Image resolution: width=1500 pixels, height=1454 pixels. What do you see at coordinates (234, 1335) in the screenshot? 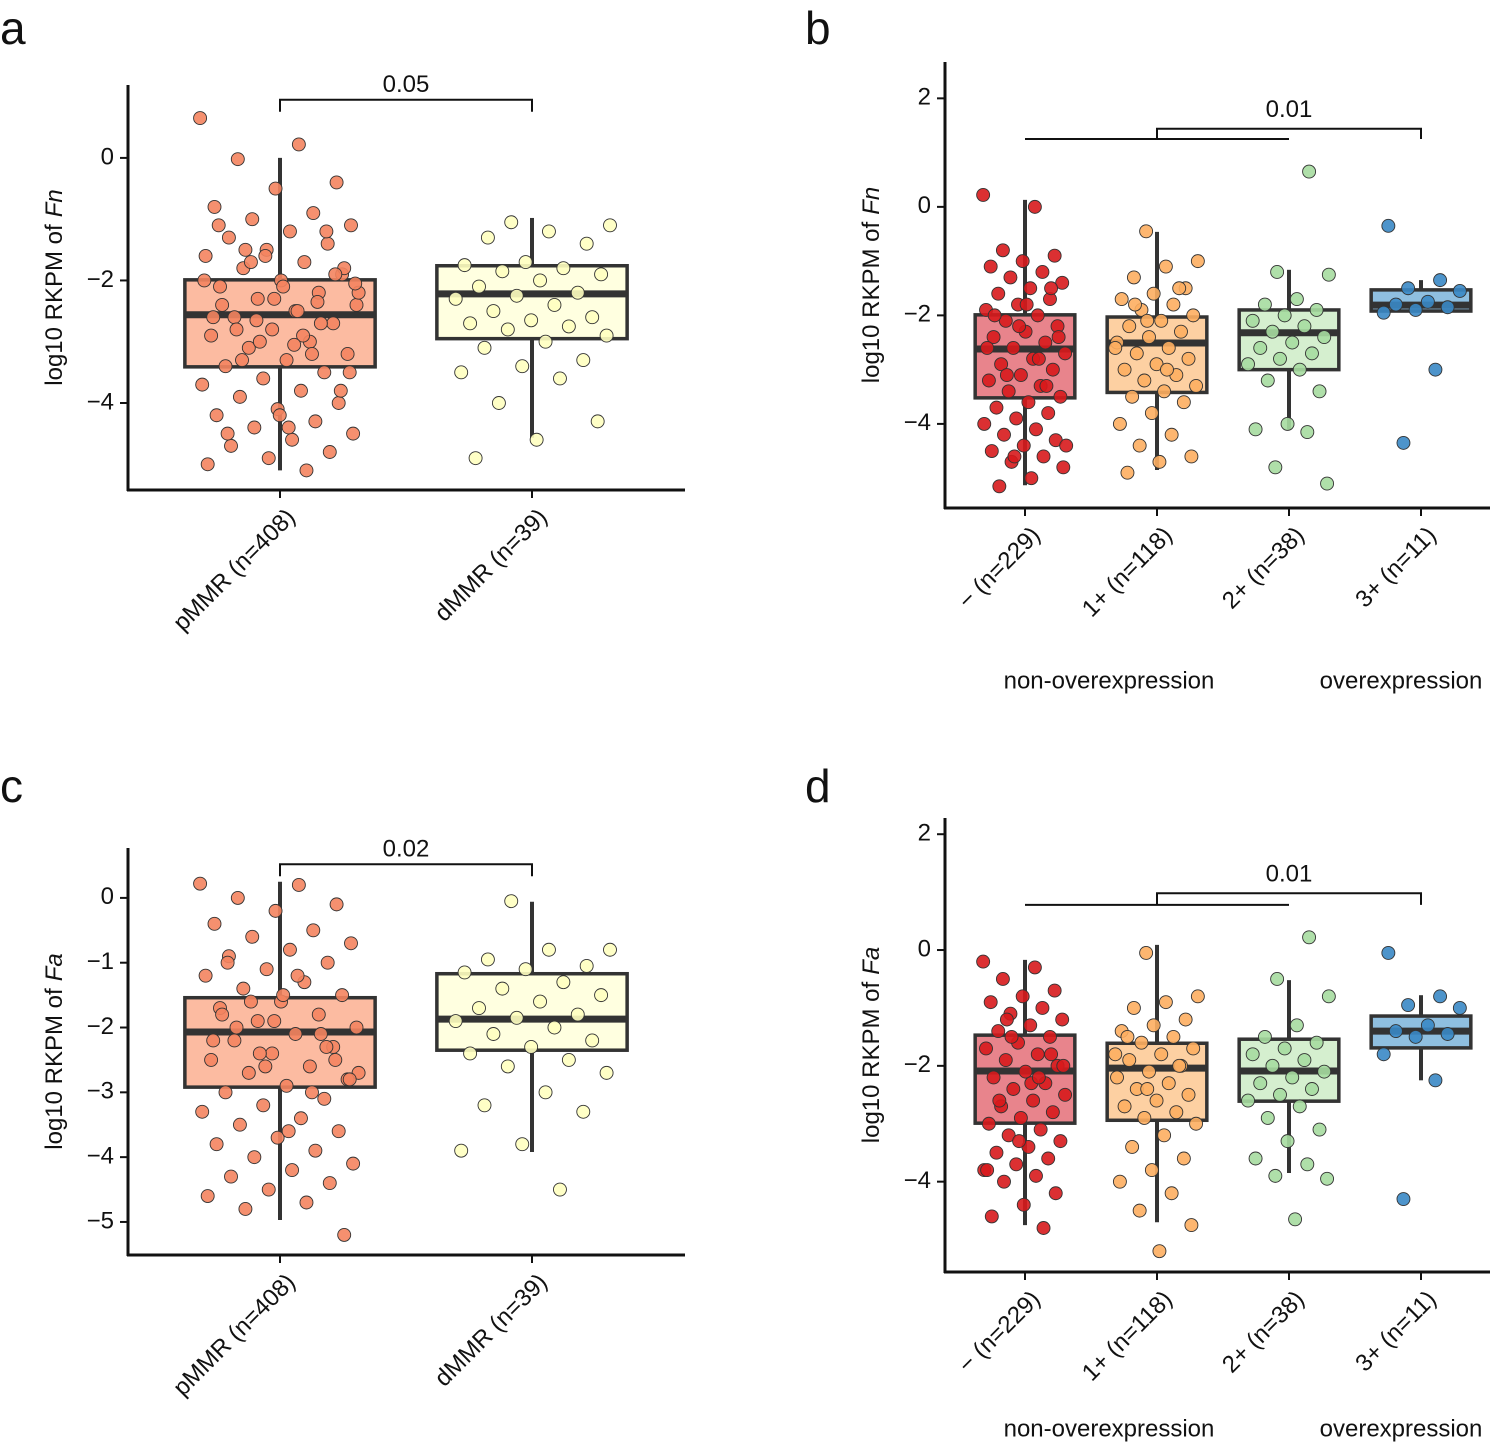
I see `x-tick-label: pMMR (n=408)` at bounding box center [234, 1335].